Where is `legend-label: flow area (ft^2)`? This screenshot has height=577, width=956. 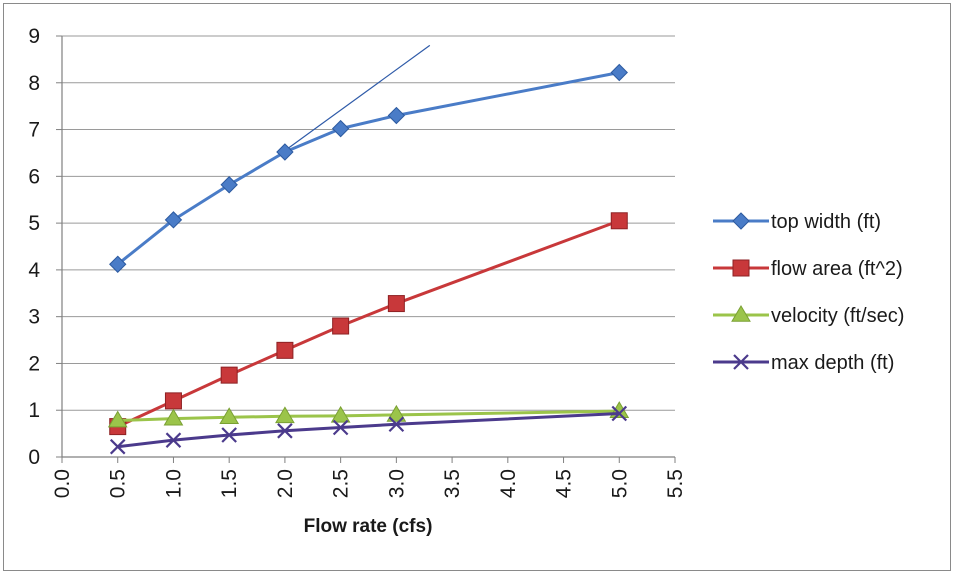 legend-label: flow area (ft^2) is located at coordinates (837, 269).